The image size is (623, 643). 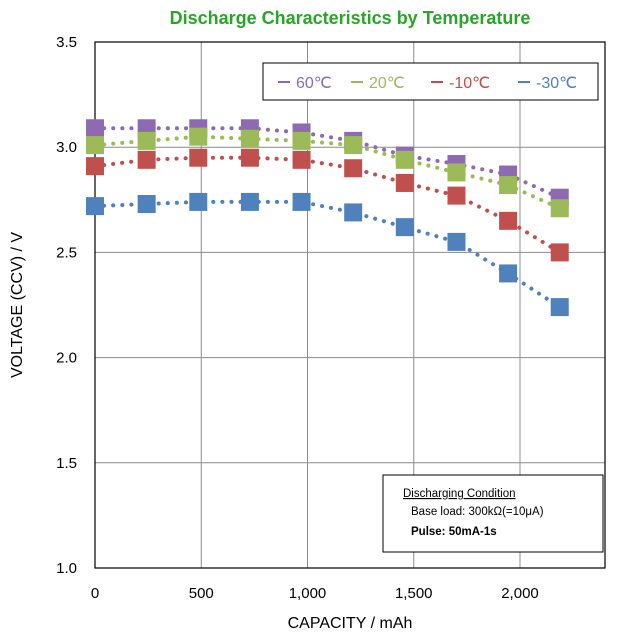 What do you see at coordinates (387, 83) in the screenshot?
I see `legend-label: 20℃` at bounding box center [387, 83].